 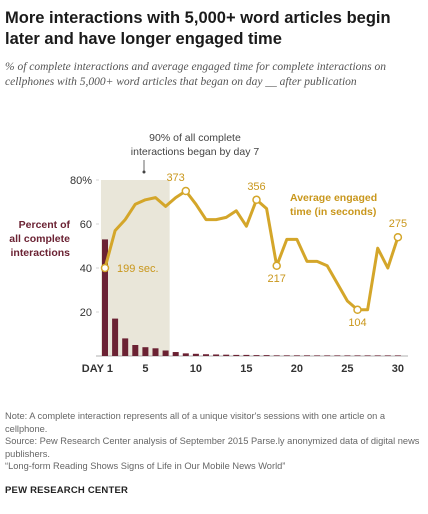 I want to click on x-tick-label: 15, so click(x=246, y=369).